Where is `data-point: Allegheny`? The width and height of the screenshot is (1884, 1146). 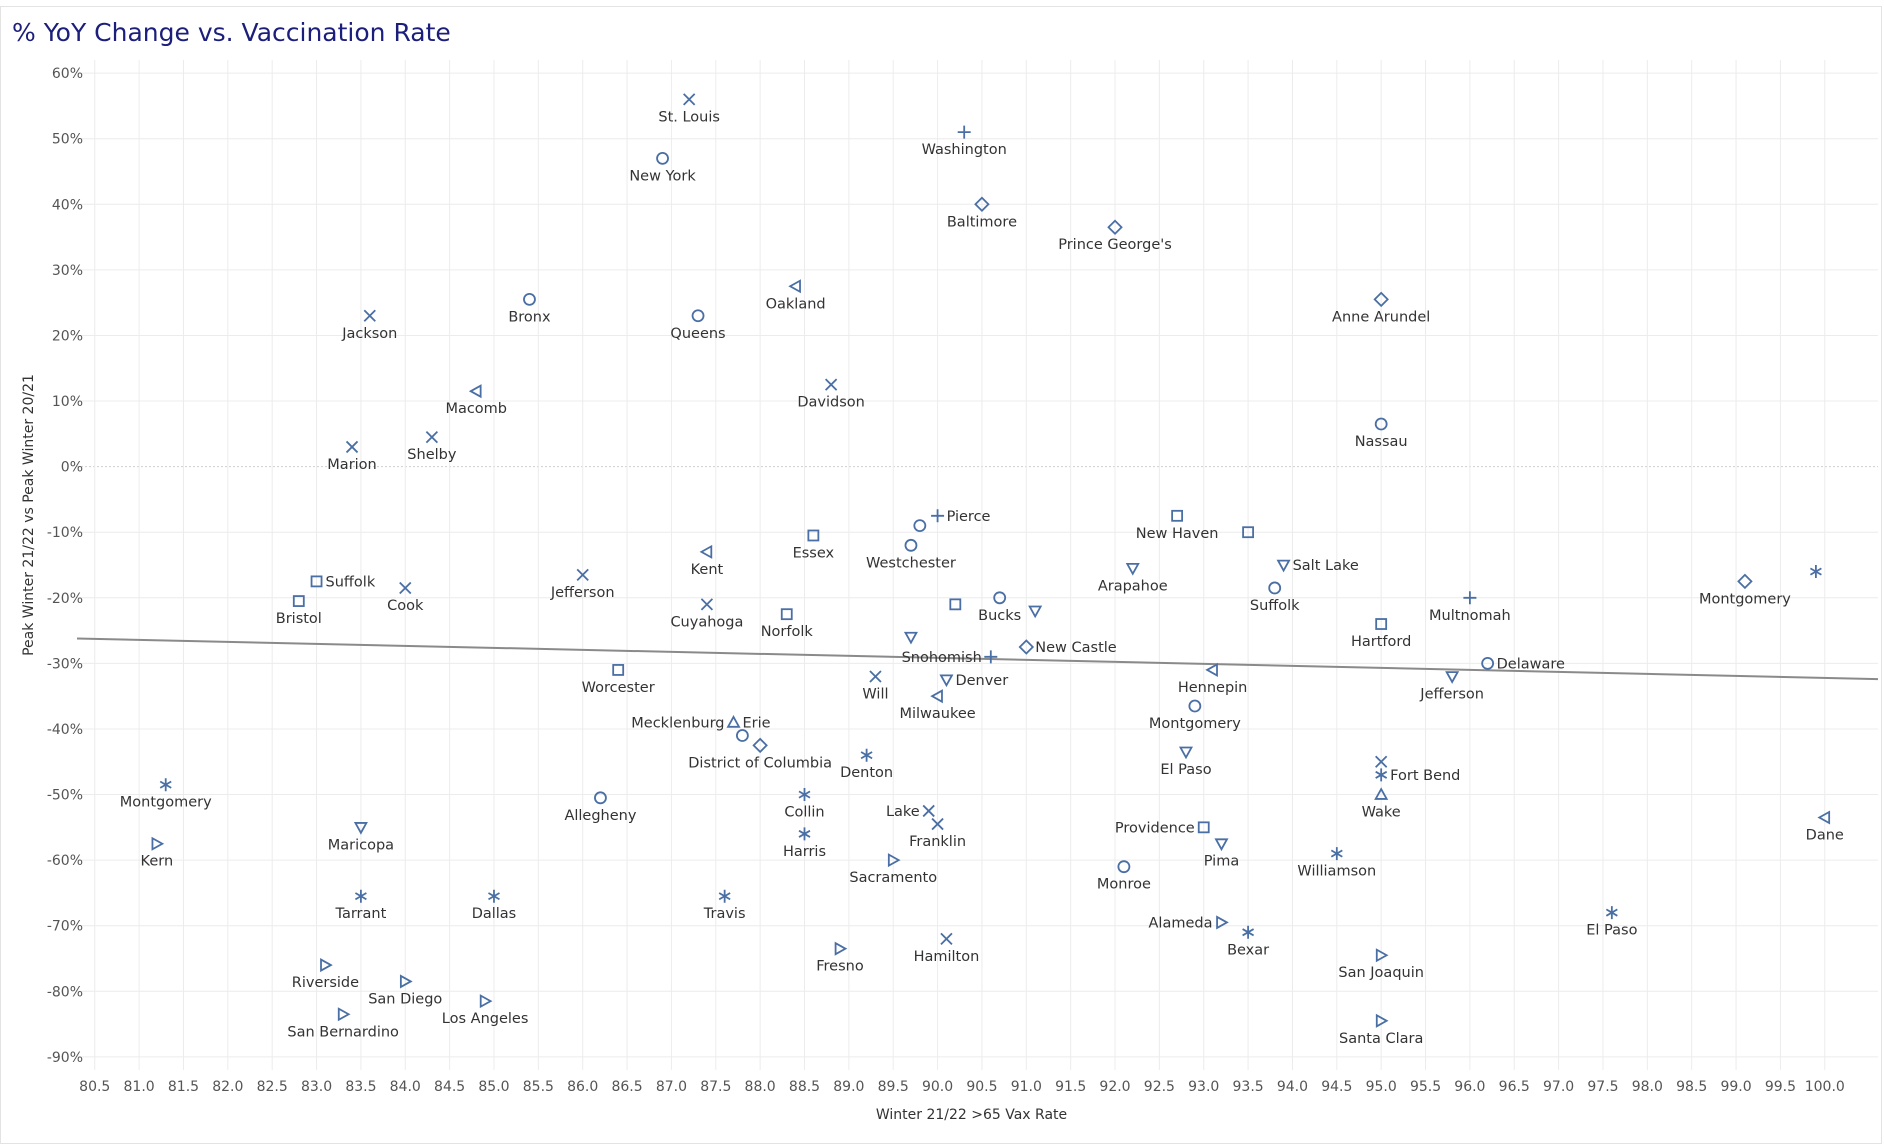
data-point: Allegheny is located at coordinates (600, 807).